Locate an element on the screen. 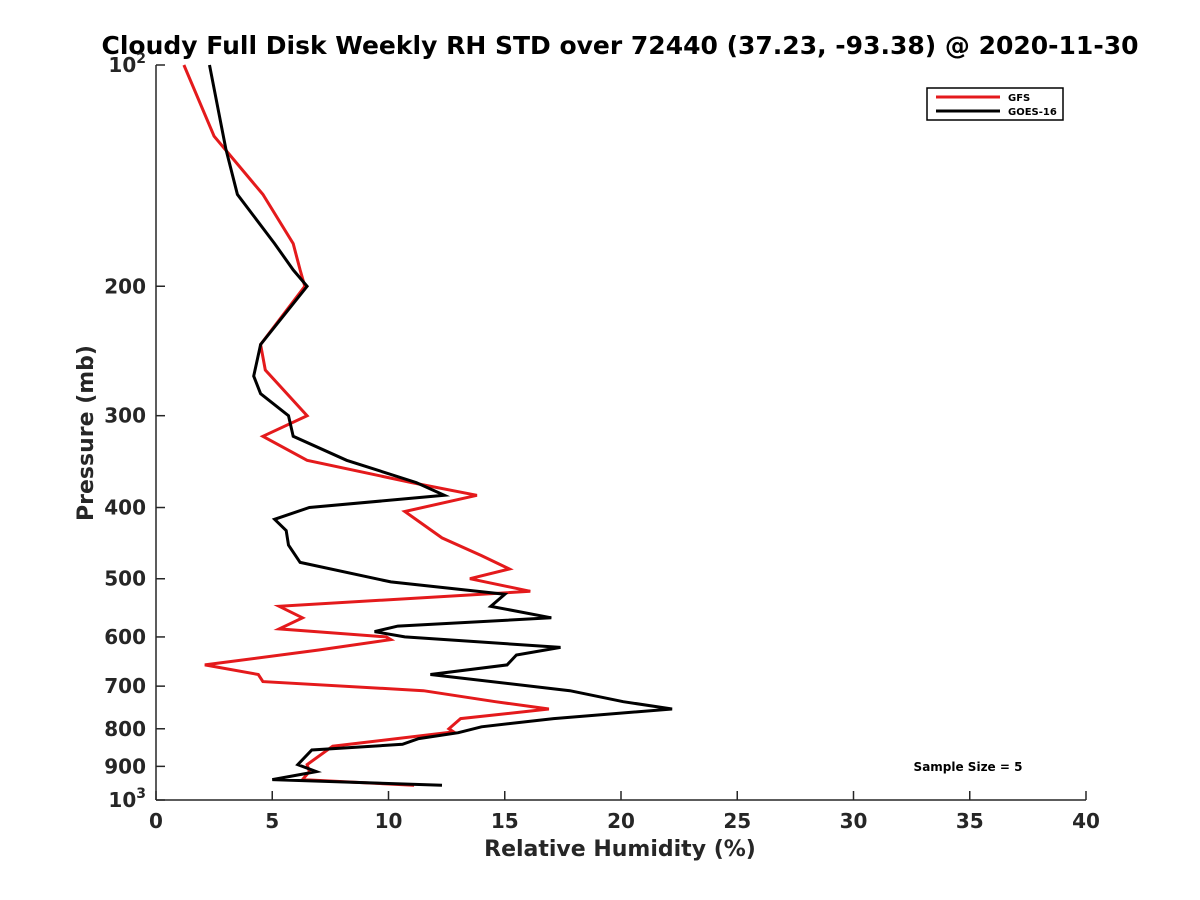  y-tick-label: 300 is located at coordinates (125, 416).